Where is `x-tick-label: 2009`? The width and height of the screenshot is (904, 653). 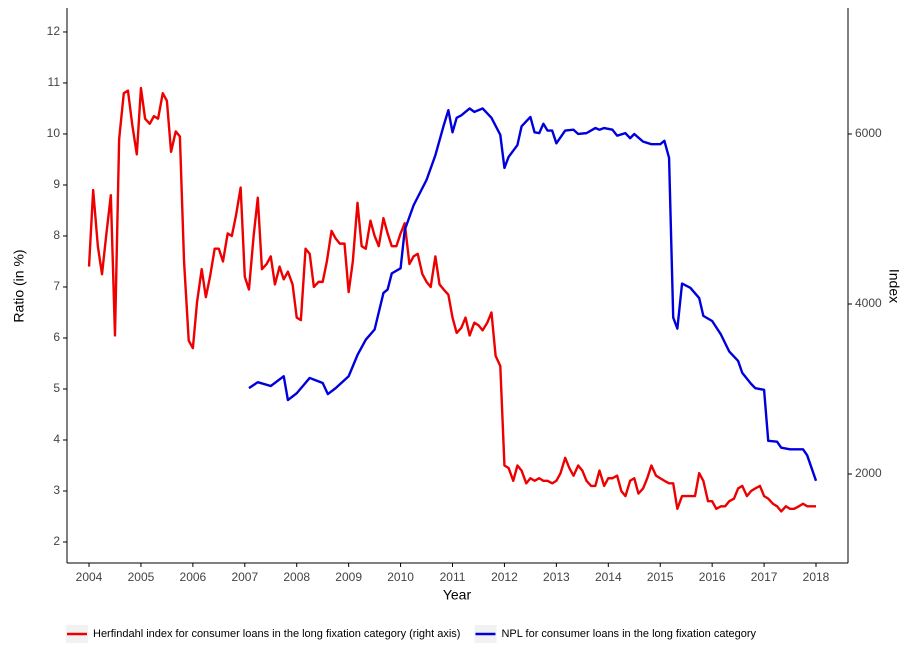 x-tick-label: 2009 is located at coordinates (348, 577).